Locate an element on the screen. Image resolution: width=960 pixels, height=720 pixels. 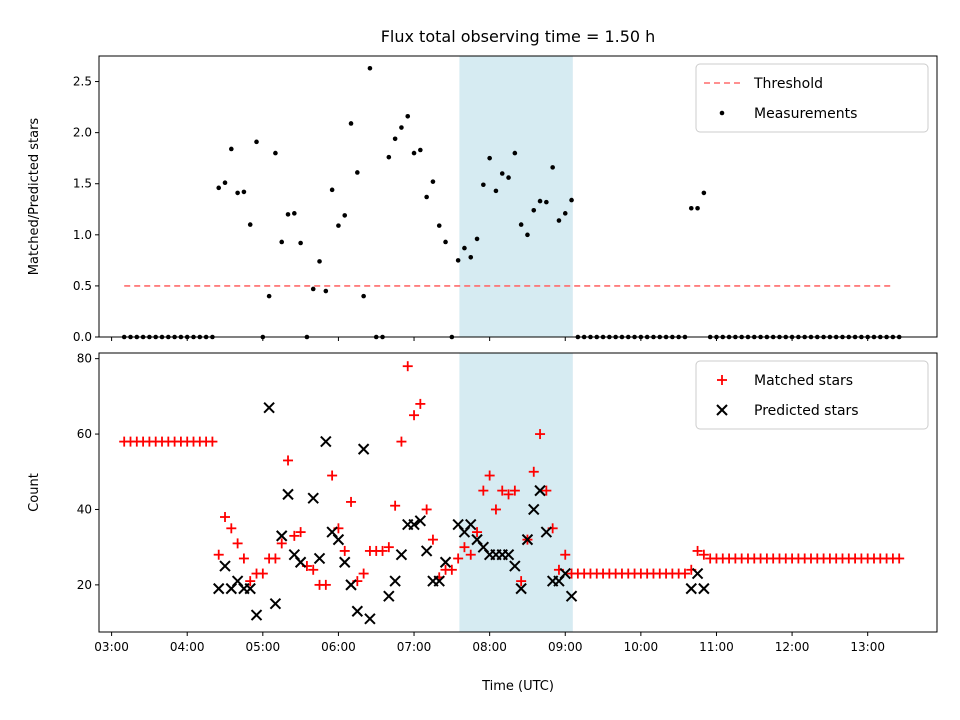
legend-box is located at coordinates (812, 395).